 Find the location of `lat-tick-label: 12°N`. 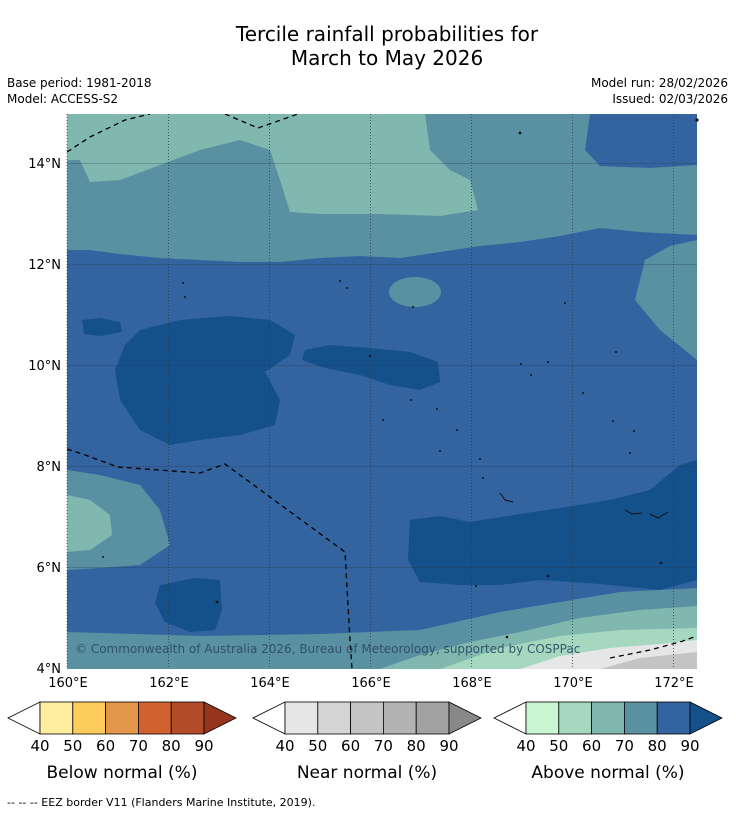

lat-tick-label: 12°N is located at coordinates (44, 265).